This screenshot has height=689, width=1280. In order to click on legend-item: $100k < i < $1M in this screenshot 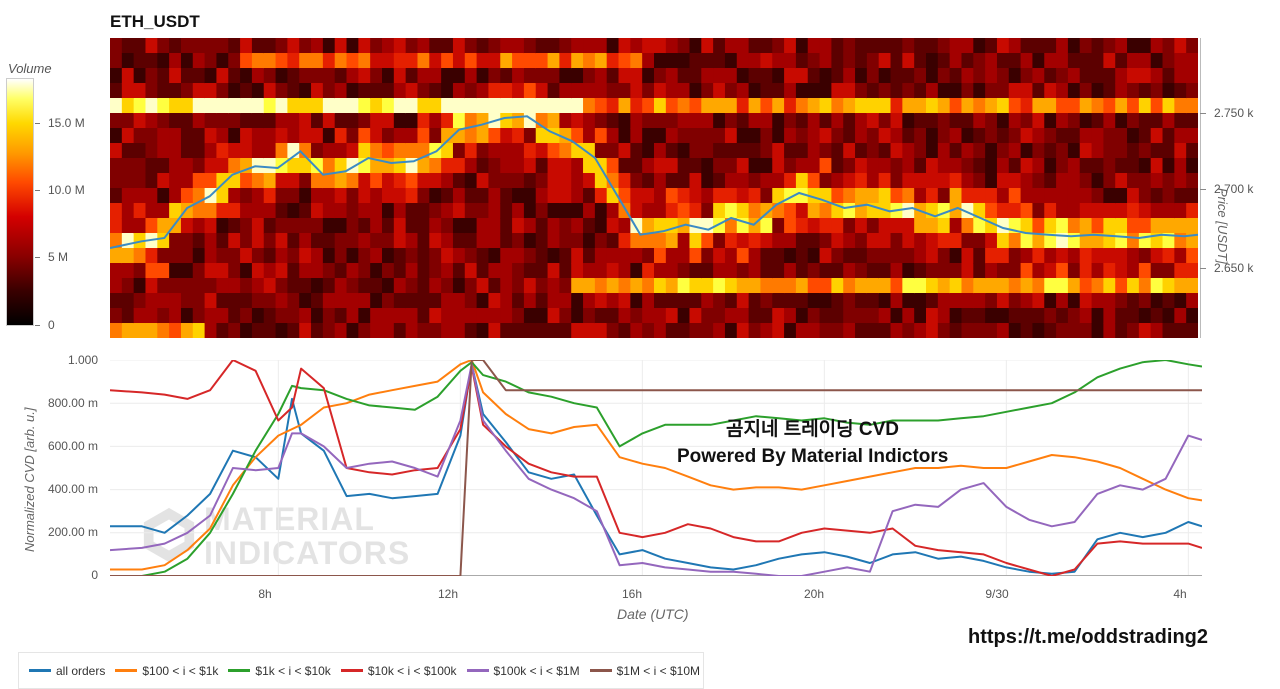, I will do `click(523, 671)`.